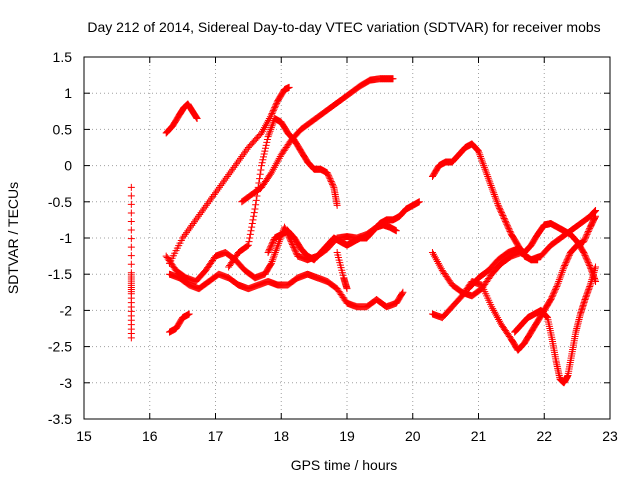 The width and height of the screenshot is (640, 480). What do you see at coordinates (66, 310) in the screenshot?
I see `y-tick-label: -2` at bounding box center [66, 310].